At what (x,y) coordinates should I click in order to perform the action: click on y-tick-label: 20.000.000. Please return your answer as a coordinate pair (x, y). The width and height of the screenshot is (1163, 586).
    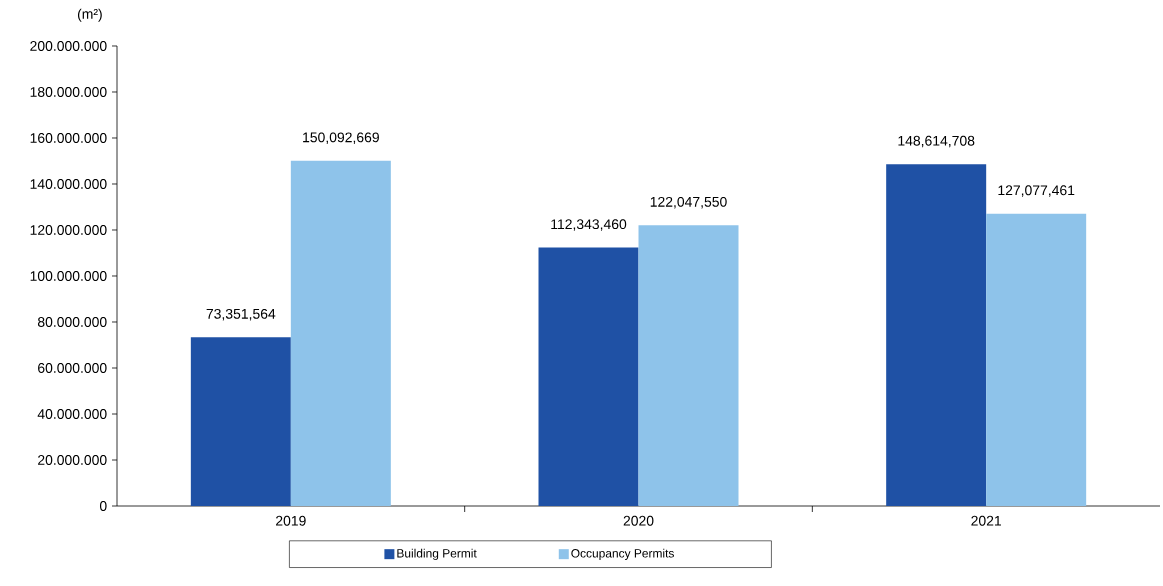
    Looking at the image, I should click on (72, 460).